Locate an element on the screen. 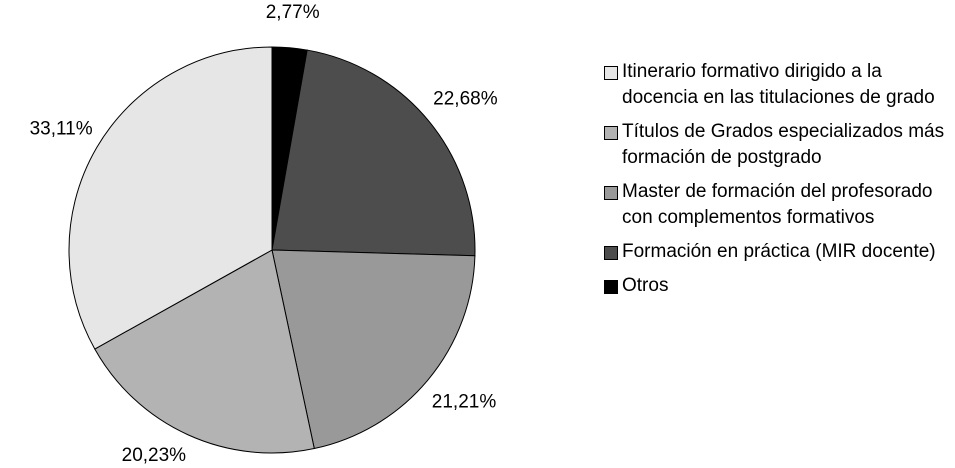 This screenshot has width=955, height=468. legend-item: Otros is located at coordinates (779, 286).